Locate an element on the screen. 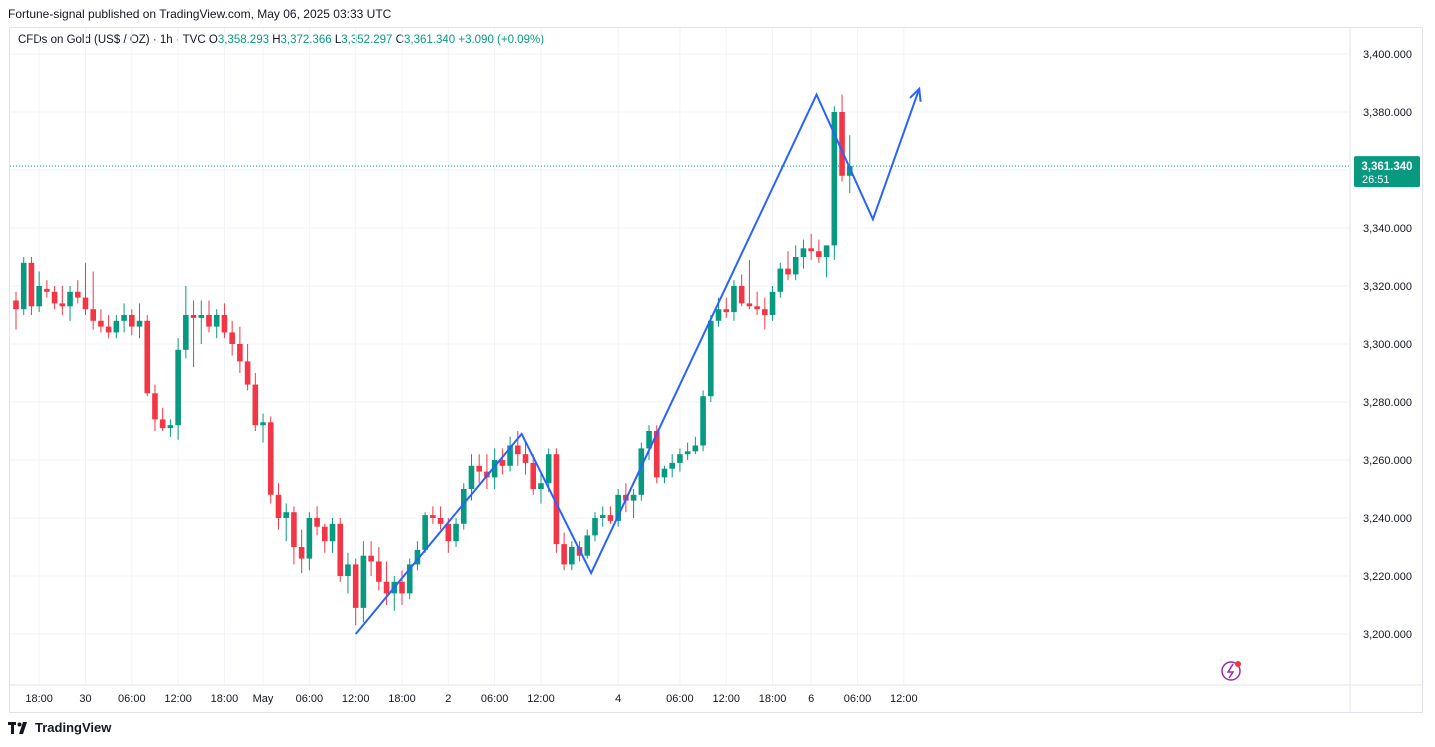  tradingview-brand: TradingView is located at coordinates (73, 727).